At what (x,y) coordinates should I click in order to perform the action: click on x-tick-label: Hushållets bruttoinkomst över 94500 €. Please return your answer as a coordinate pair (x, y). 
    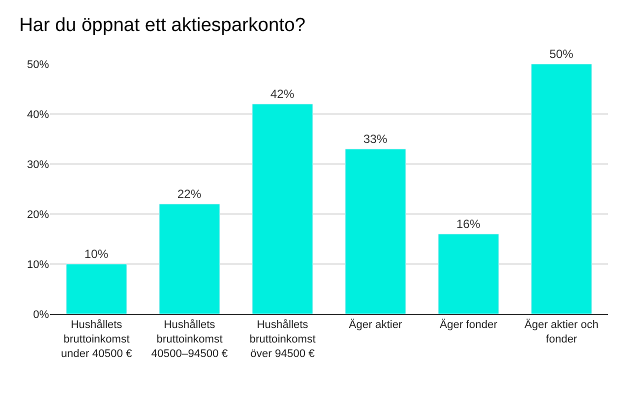
    Looking at the image, I should click on (282, 339).